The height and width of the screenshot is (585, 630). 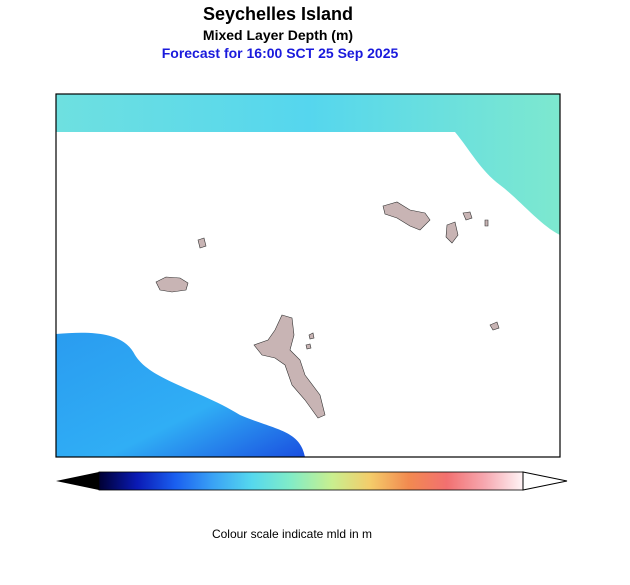 What do you see at coordinates (278, 14) in the screenshot?
I see `title: Seychelles Island` at bounding box center [278, 14].